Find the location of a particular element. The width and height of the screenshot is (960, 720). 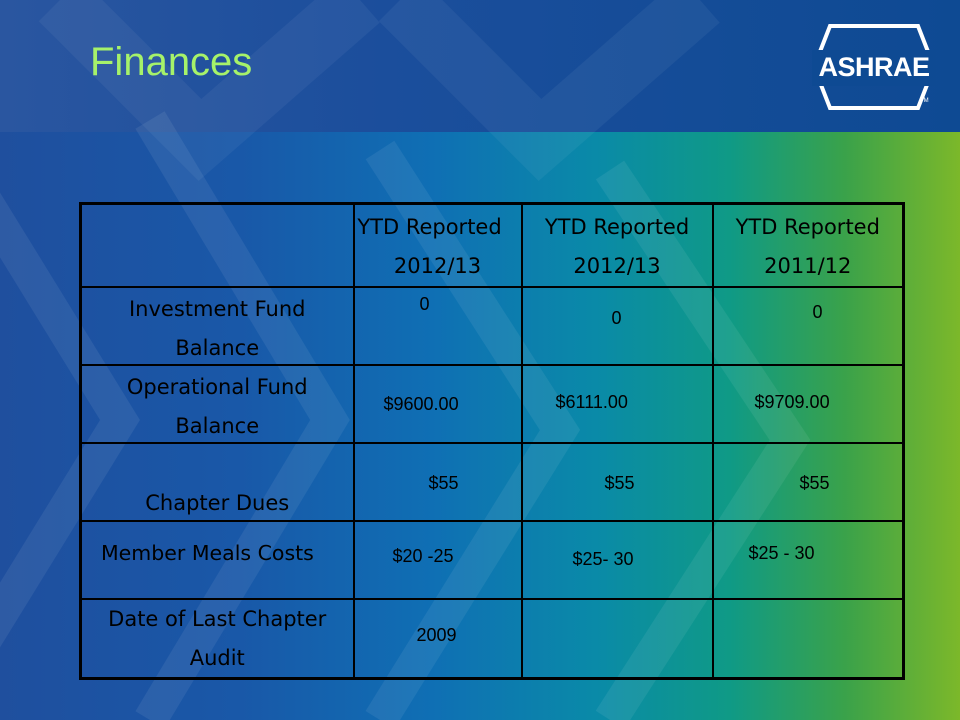

row-label-line: Date of Last Chapter is located at coordinates (217, 619).